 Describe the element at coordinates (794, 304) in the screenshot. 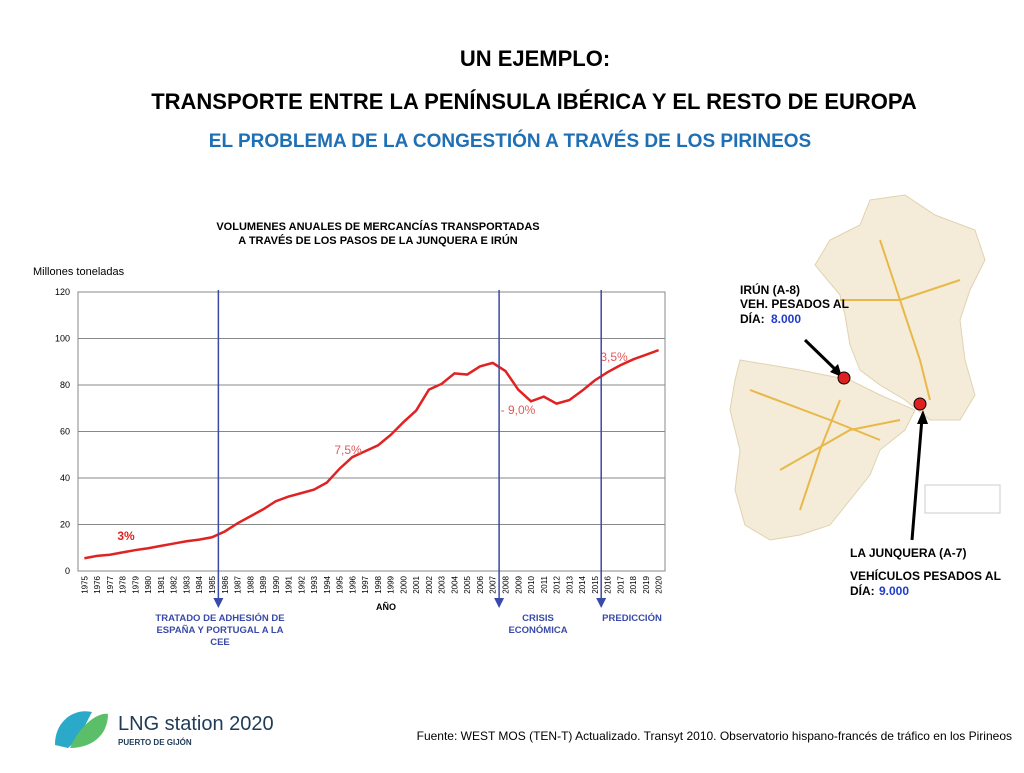

I see `map-label: VEH. PESADOS AL` at that location.